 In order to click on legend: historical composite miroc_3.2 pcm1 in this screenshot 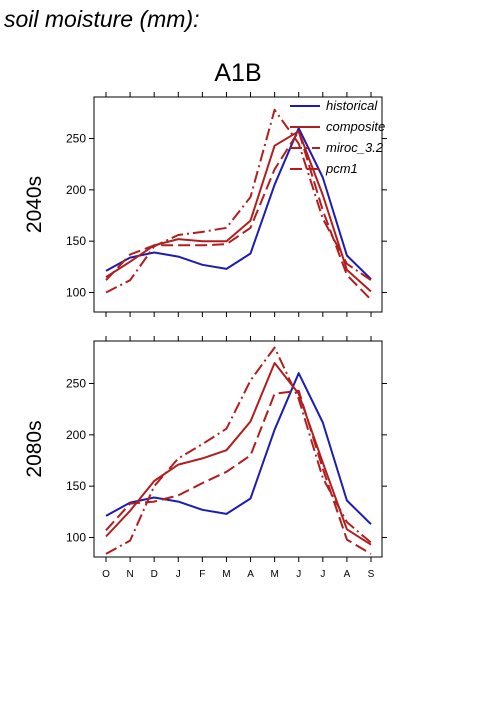, I will do `click(337, 137)`.